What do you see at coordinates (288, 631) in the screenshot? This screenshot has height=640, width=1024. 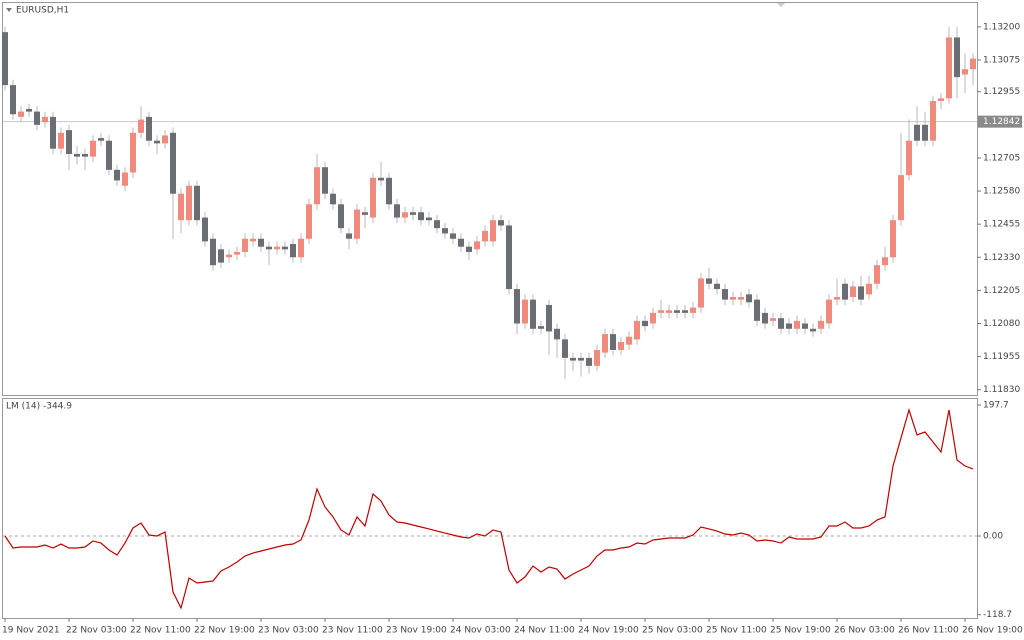 I see `x-tick-label: 23 Nov 03:00` at bounding box center [288, 631].